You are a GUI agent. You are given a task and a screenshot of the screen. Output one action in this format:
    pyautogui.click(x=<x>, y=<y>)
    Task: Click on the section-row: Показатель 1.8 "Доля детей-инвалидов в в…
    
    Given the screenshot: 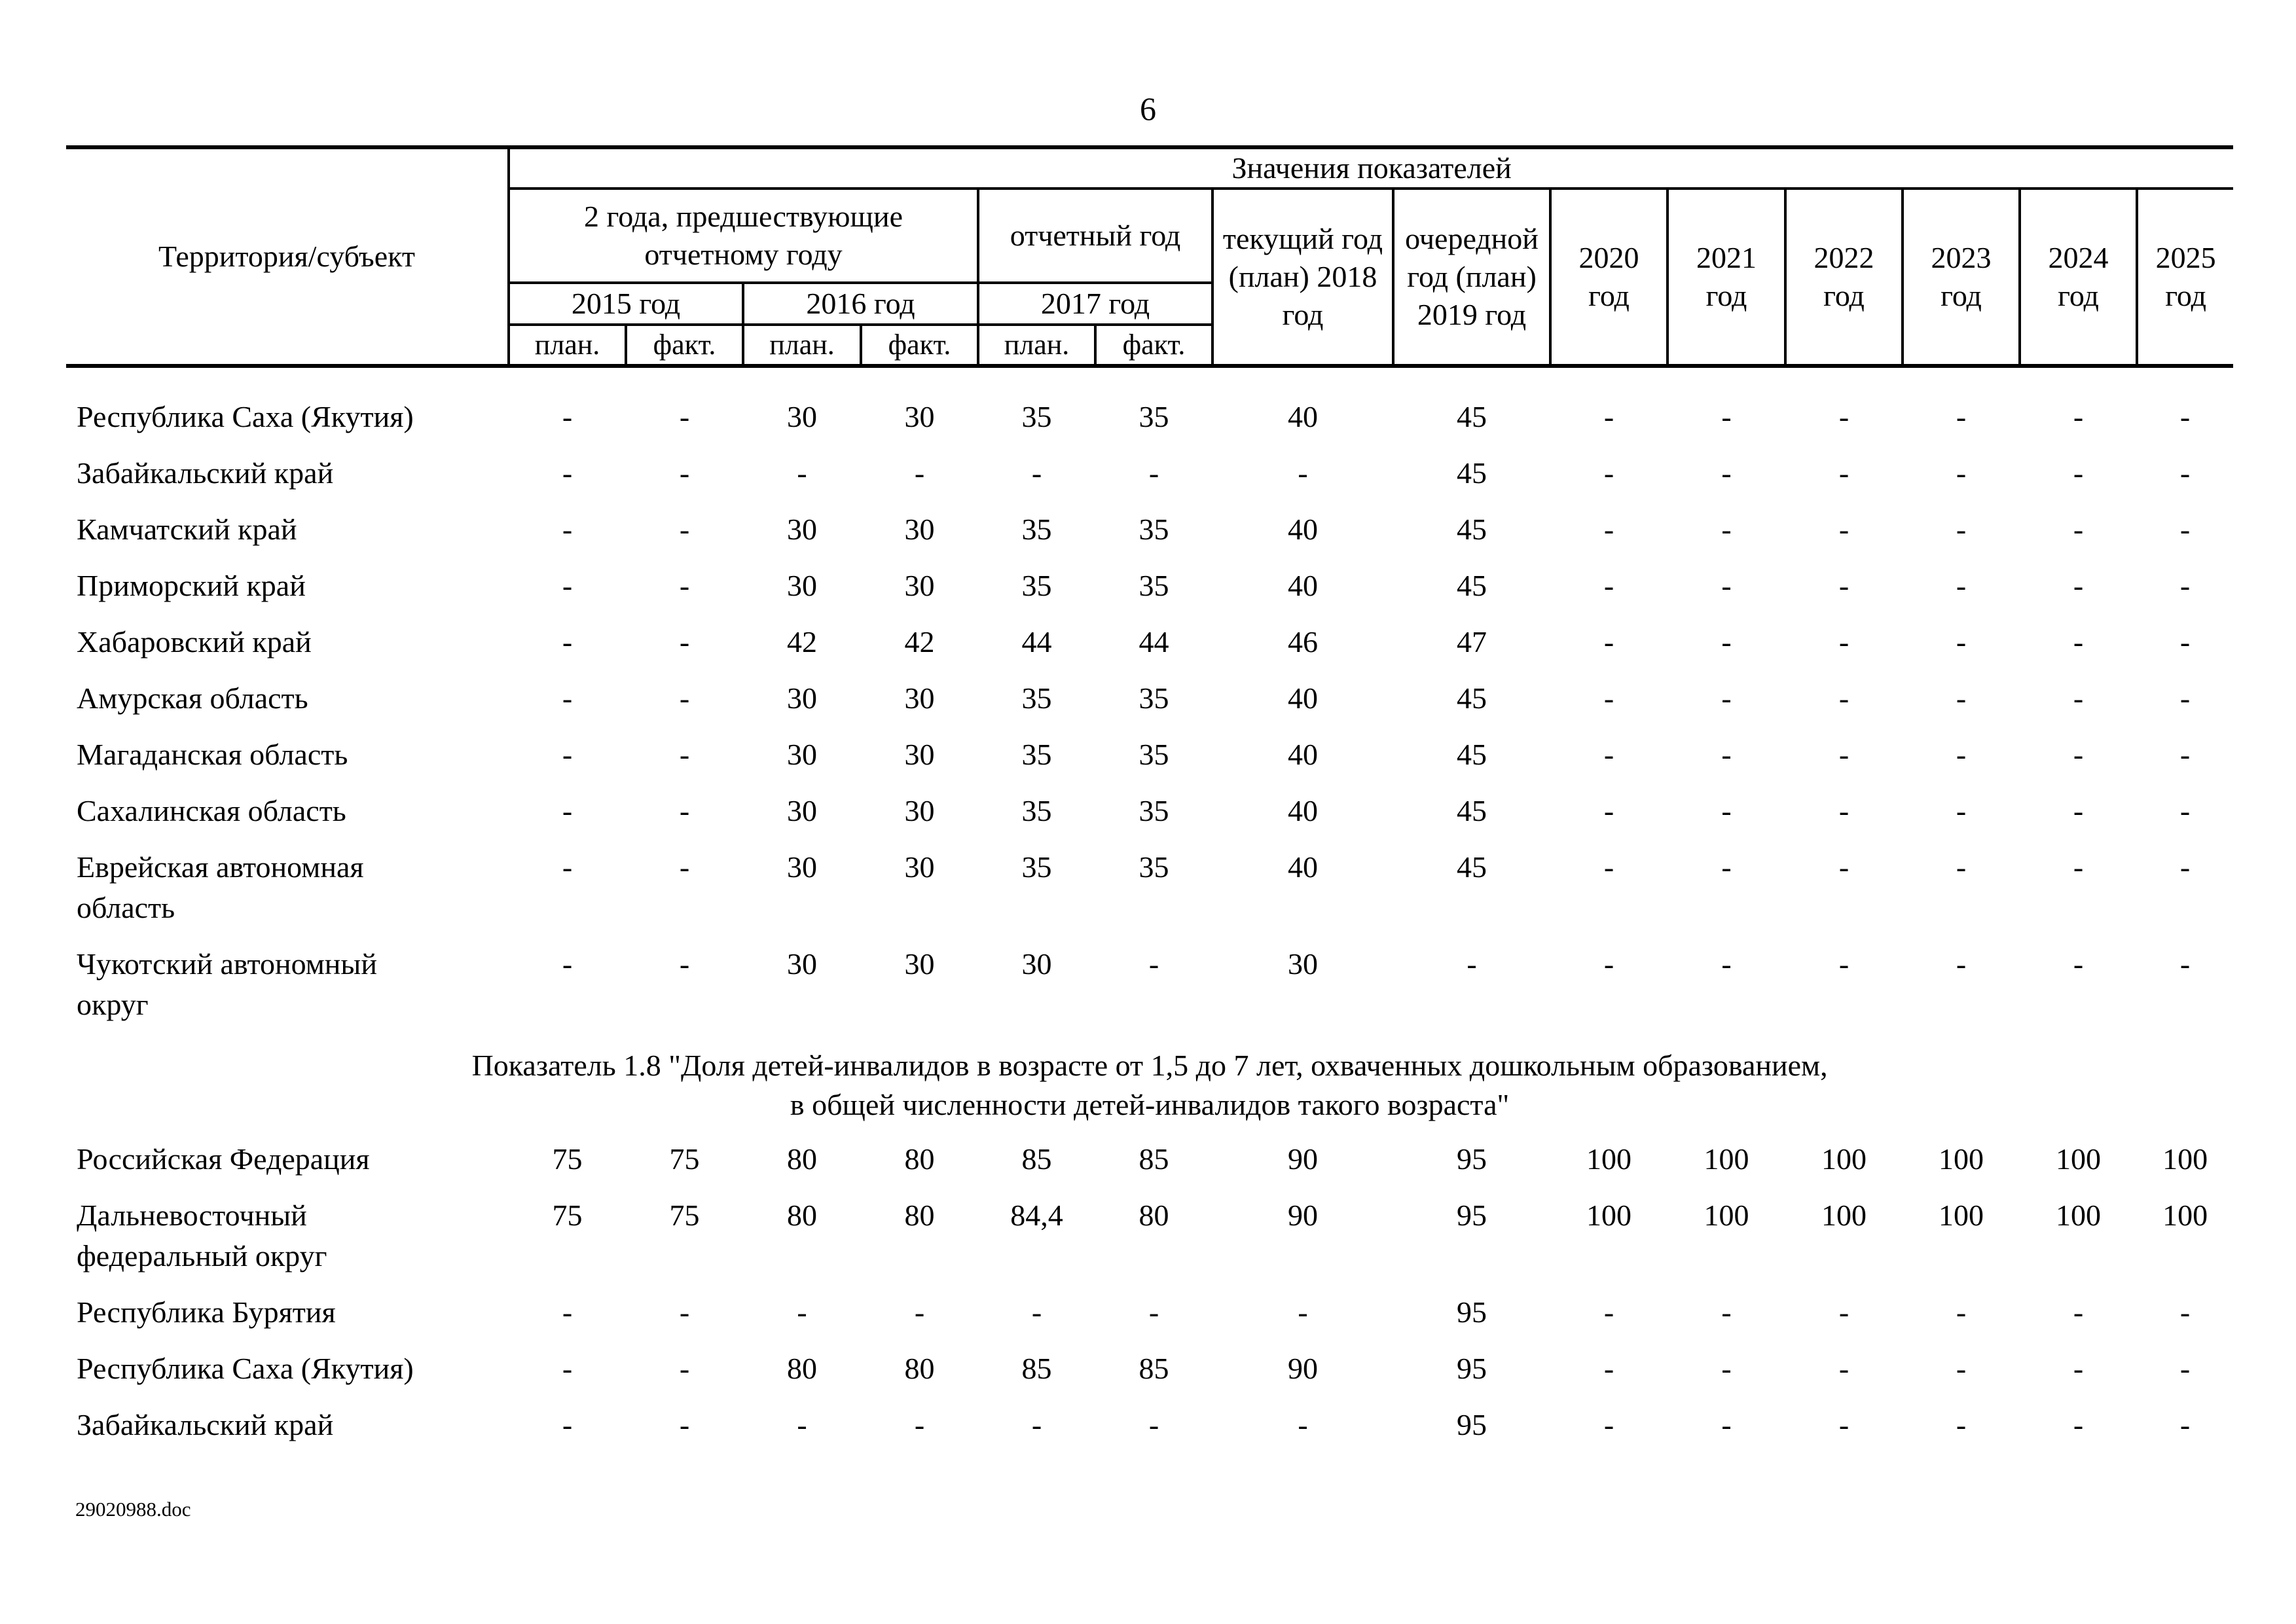 What is the action you would take?
    pyautogui.click(x=1149, y=1082)
    